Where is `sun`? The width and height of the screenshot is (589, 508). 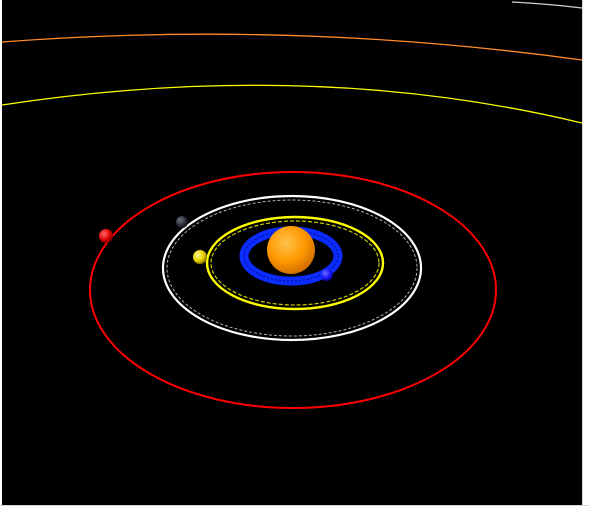
sun is located at coordinates (291, 250).